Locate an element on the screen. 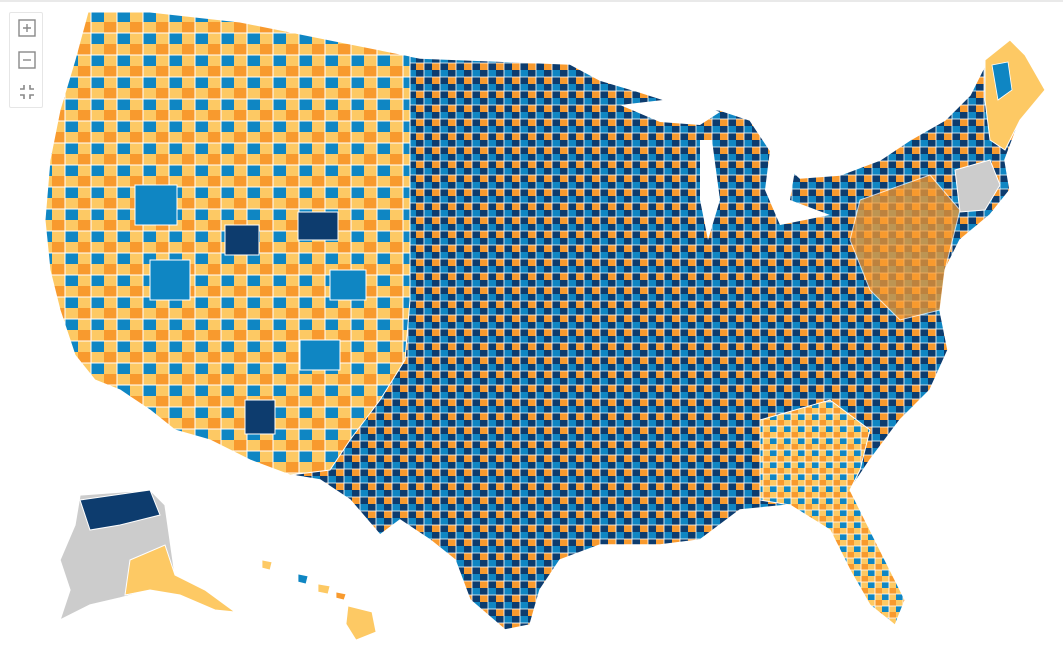  region-mid-atlantic is located at coordinates (905, 247).